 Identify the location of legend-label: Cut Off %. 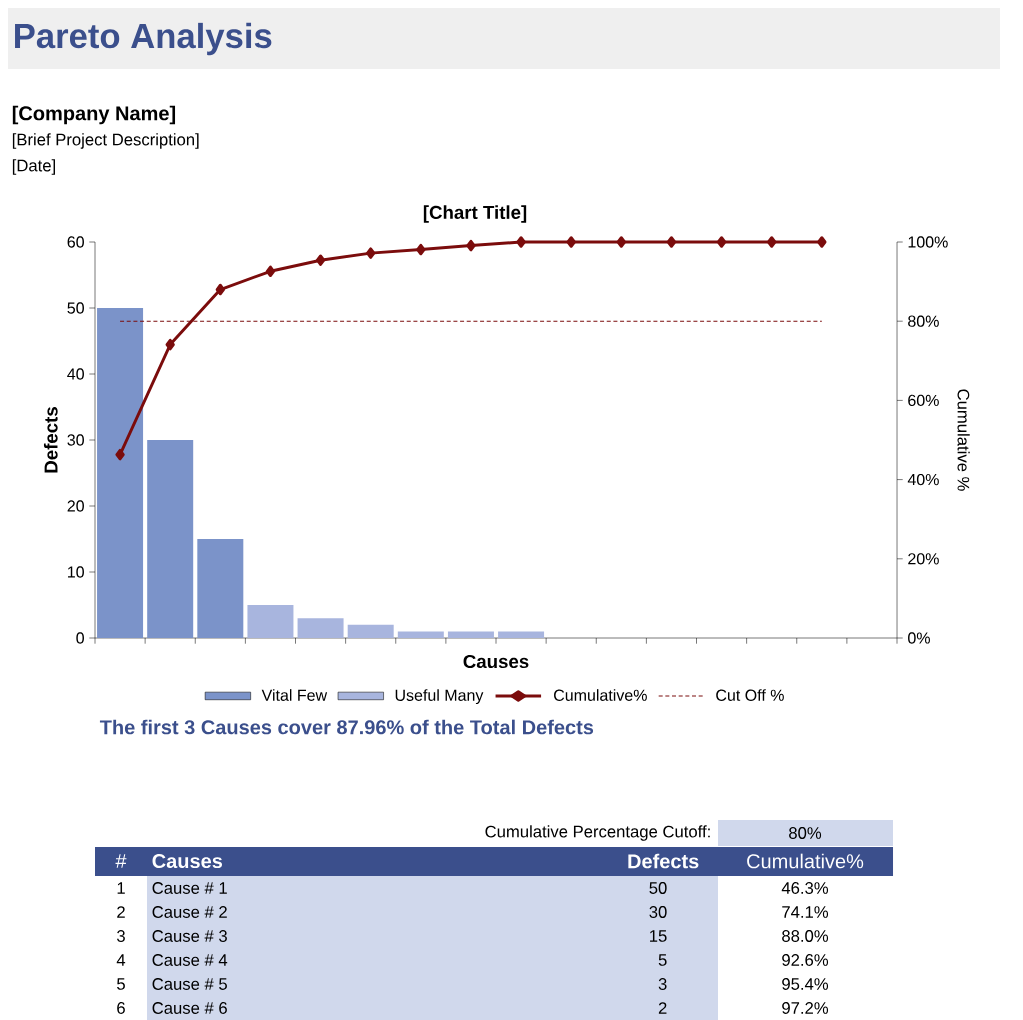
(750, 695).